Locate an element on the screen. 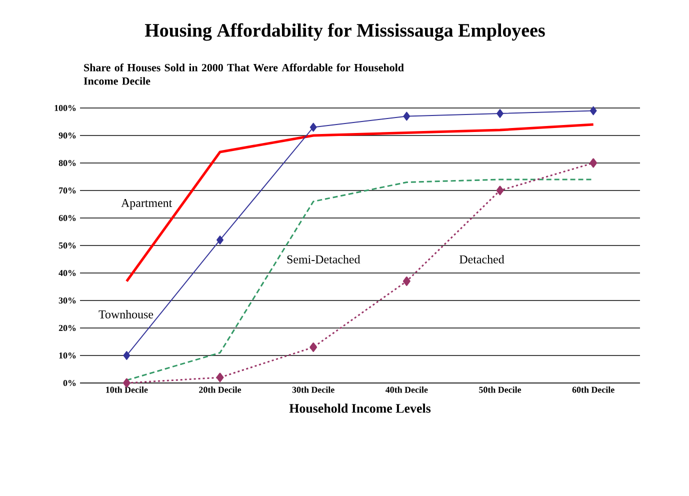 The image size is (689, 496). x-tick-label: 60th Decile is located at coordinates (593, 389).